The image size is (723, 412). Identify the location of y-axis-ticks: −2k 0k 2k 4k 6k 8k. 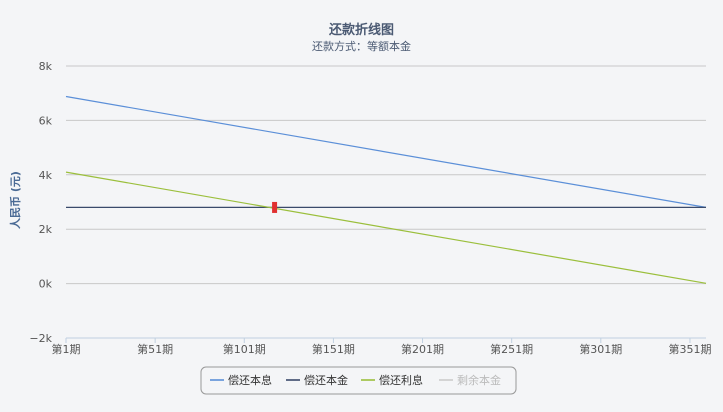
(40, 202).